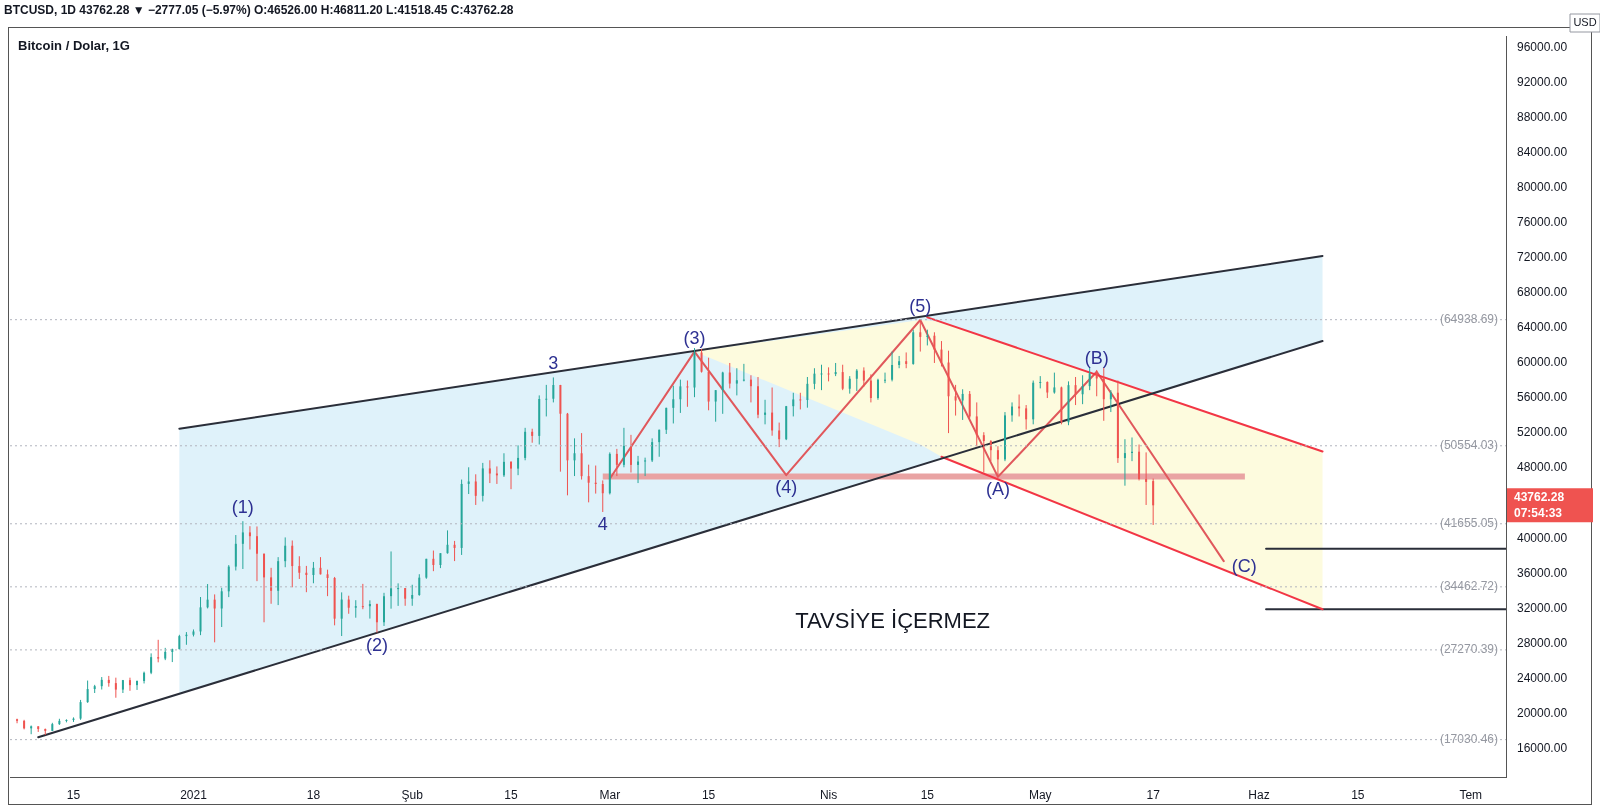  I want to click on y-tick-label: 20000.00, so click(1542, 712).